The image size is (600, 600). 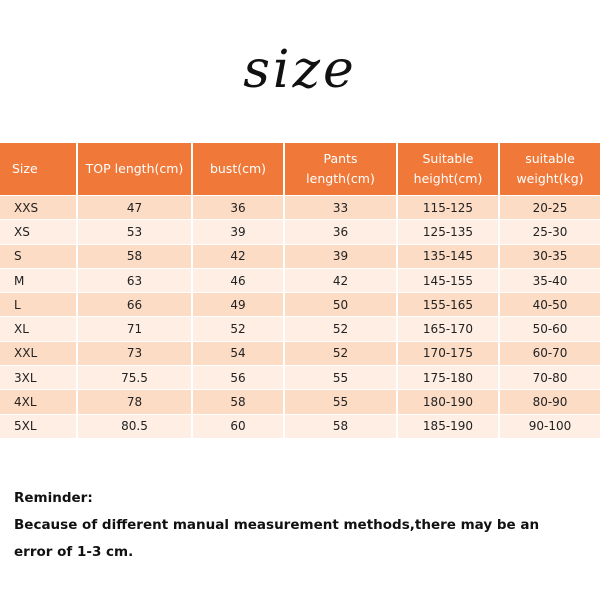 What do you see at coordinates (39, 328) in the screenshot?
I see `table-cell: XL` at bounding box center [39, 328].